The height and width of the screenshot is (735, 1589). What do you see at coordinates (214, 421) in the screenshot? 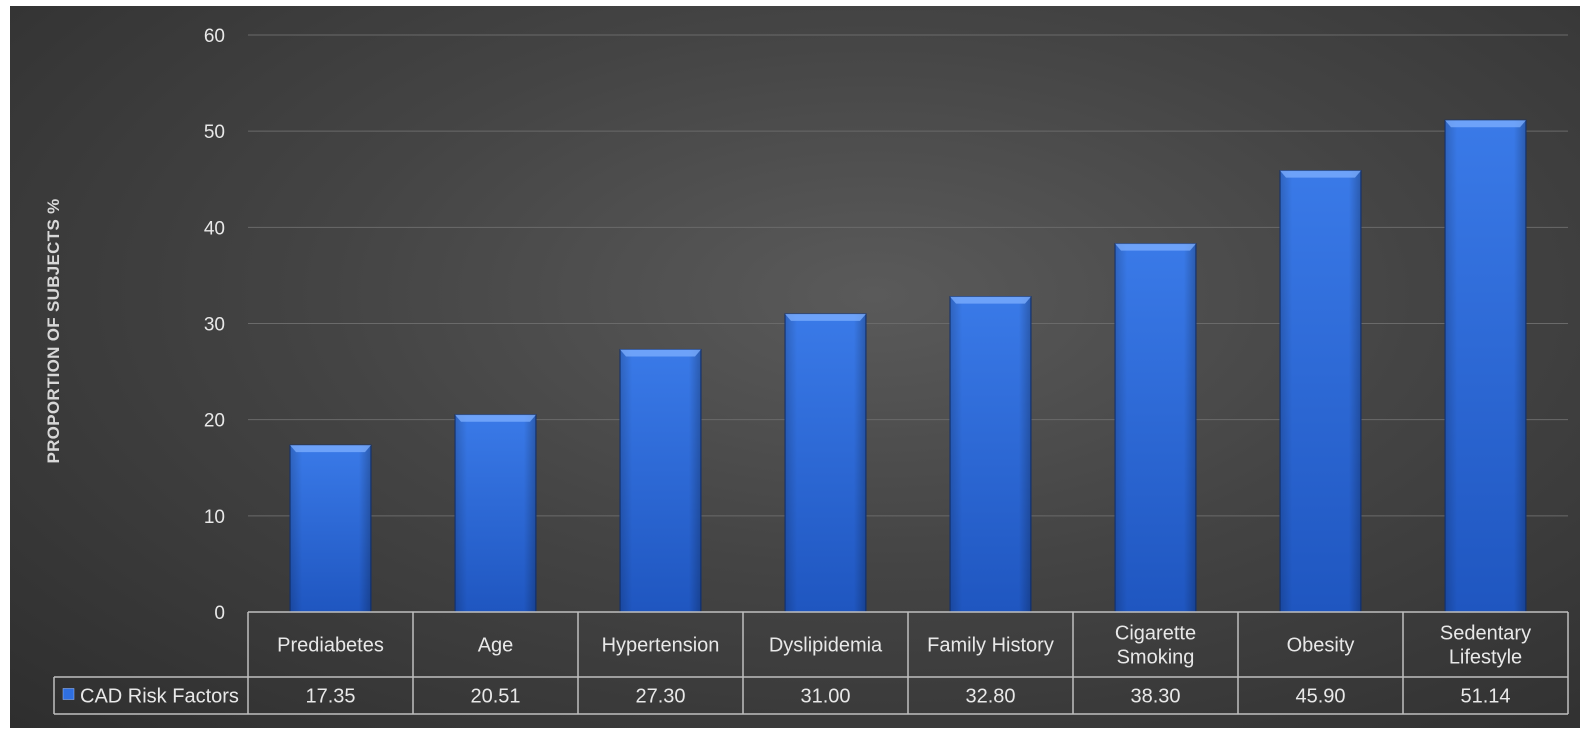
I see `y-tick-label: 20` at bounding box center [214, 421].